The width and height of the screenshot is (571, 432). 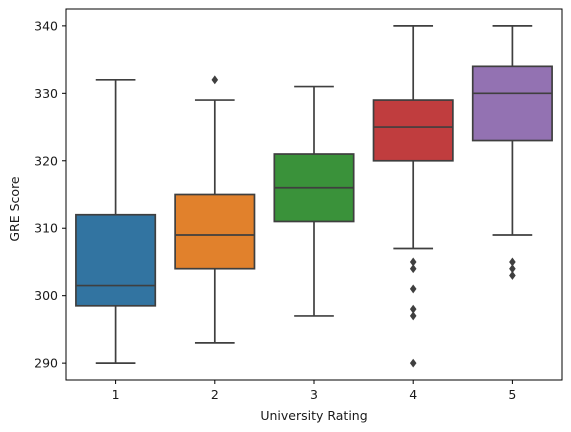 I want to click on x-tick-label: 1, so click(x=116, y=394).